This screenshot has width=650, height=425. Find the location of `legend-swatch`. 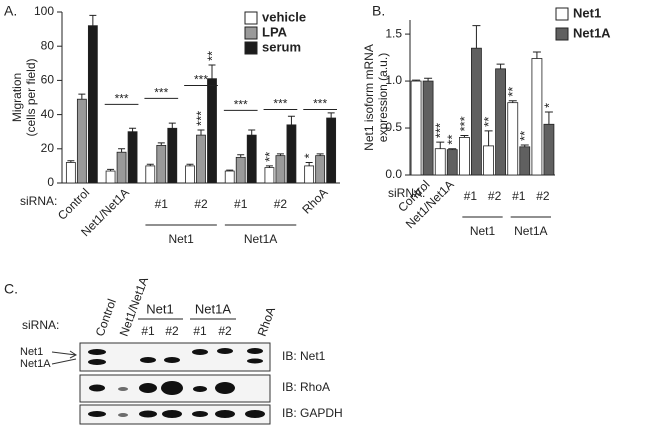

legend-swatch is located at coordinates (562, 14).